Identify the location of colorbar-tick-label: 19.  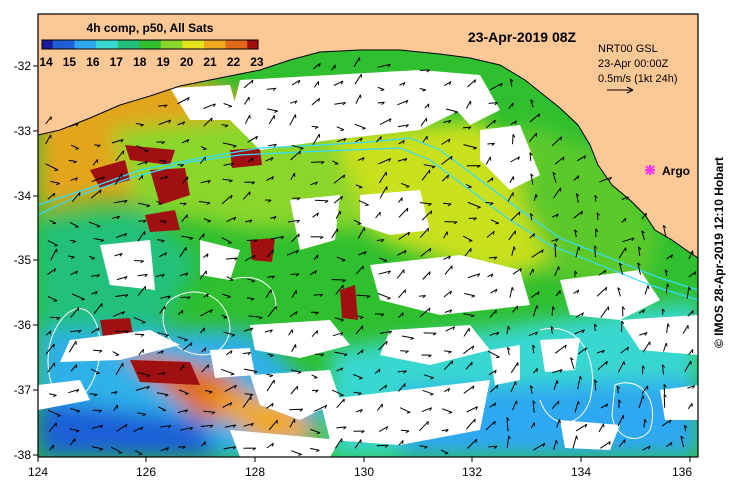
(164, 62).